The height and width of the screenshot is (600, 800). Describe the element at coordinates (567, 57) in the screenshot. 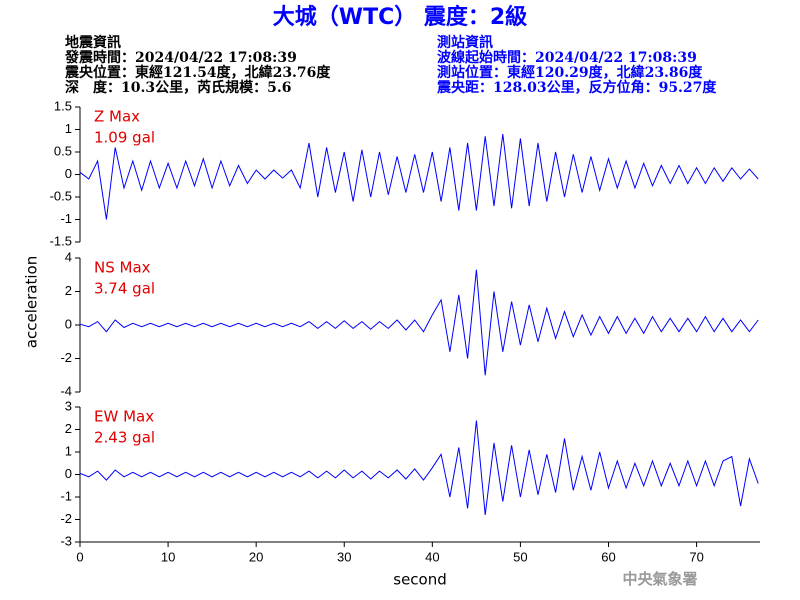

I see `info-line: 波線起始時間：2024/04/22 17:08:39` at that location.